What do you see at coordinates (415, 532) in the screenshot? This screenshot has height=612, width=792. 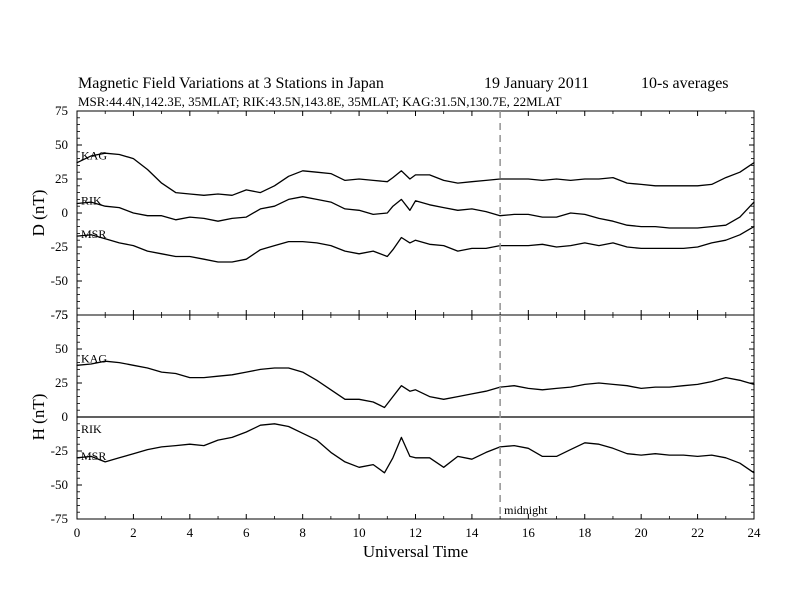 I see `h-xtick-label: 12` at bounding box center [415, 532].